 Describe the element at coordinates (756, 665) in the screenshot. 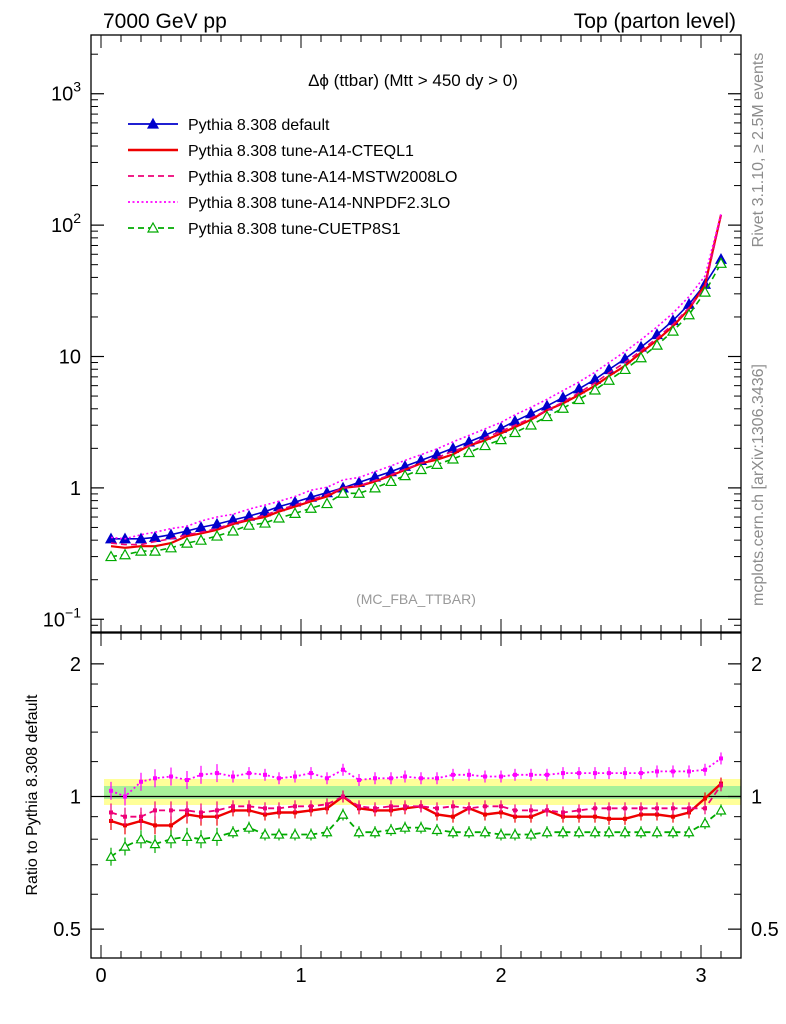

I see `ratio-ytick-label-right: 2` at that location.